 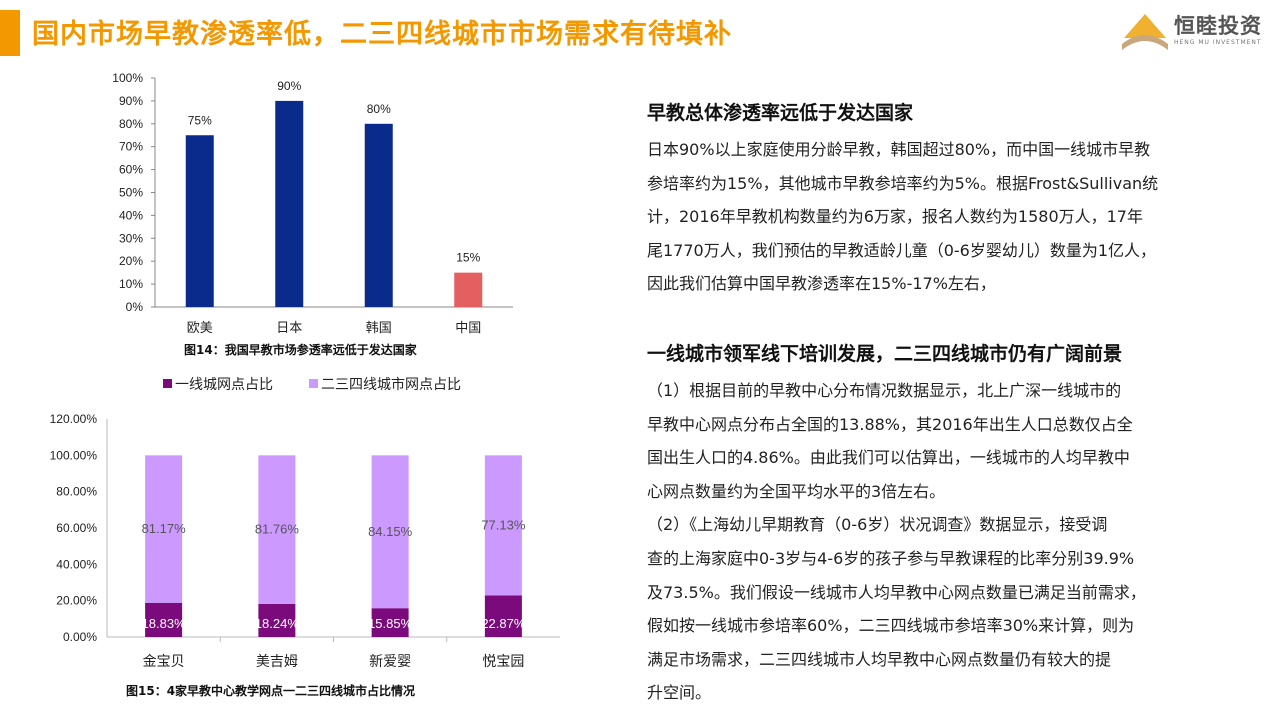 I want to click on body-line: 参培率约为15%，其他城市早教参培率约为5%。根据Frost&Sullivan统, so click(x=903, y=183).